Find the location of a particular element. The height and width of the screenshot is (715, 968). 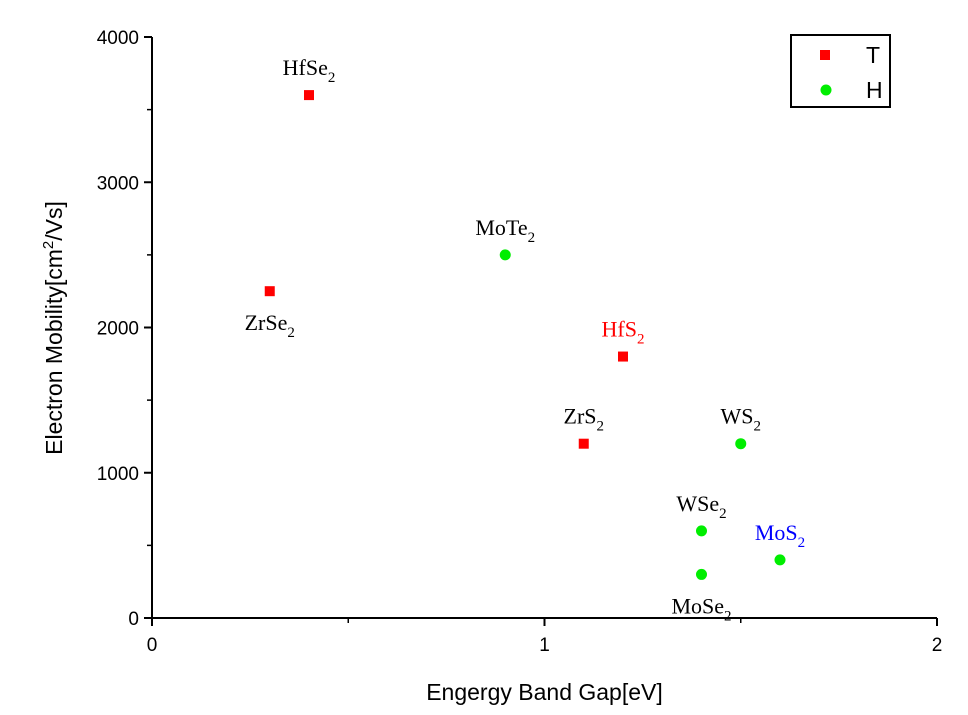

legend: TH is located at coordinates (840, 71).